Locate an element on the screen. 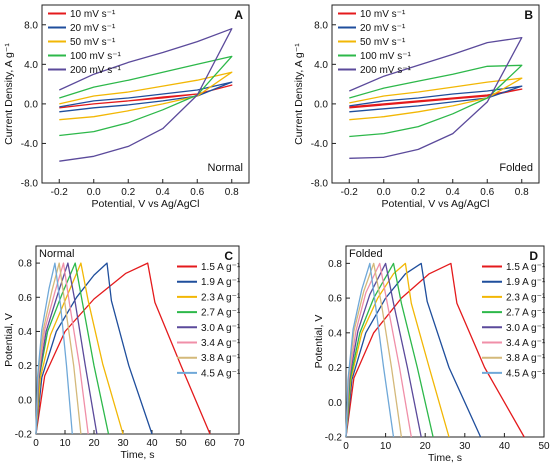  condition-label: Folded is located at coordinates (366, 254).